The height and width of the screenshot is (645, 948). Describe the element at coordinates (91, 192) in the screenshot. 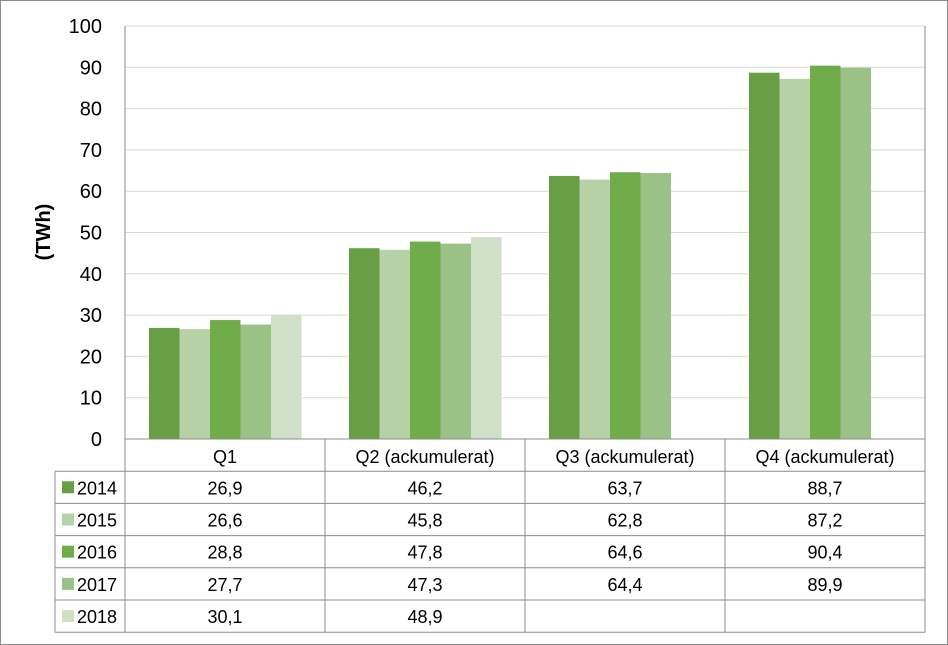

I see `y-tick-label: 60` at that location.